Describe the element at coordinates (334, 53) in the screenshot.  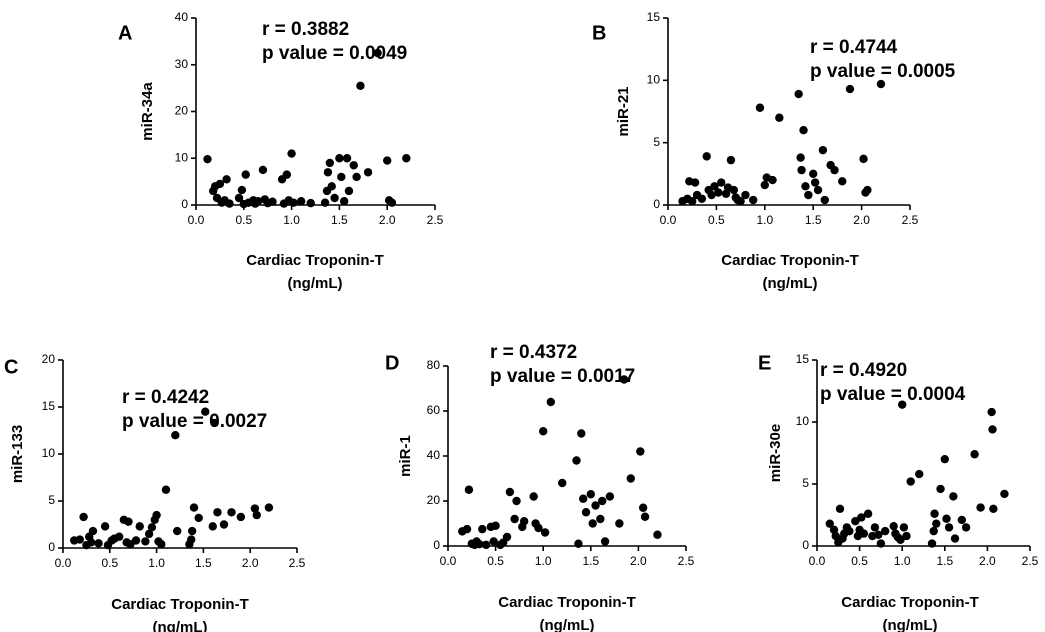
I see `p-value: p value = 0.0049` at that location.